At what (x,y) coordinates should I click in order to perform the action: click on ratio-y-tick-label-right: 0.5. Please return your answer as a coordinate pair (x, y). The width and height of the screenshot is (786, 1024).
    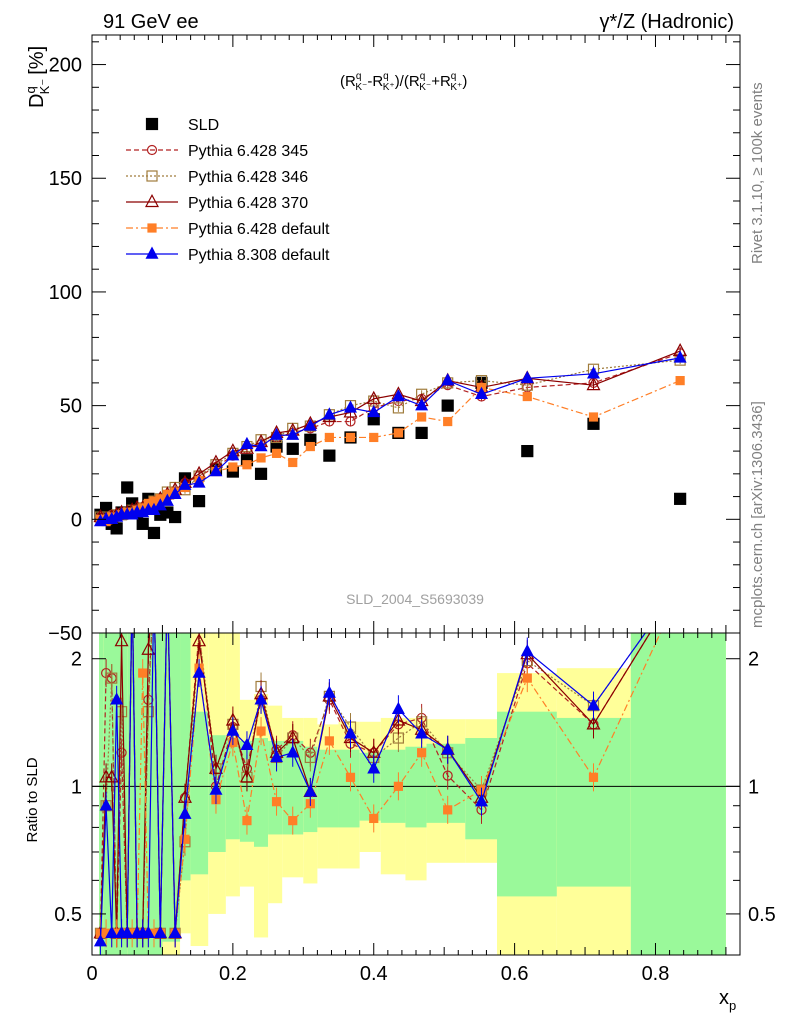
    Looking at the image, I should click on (762, 915).